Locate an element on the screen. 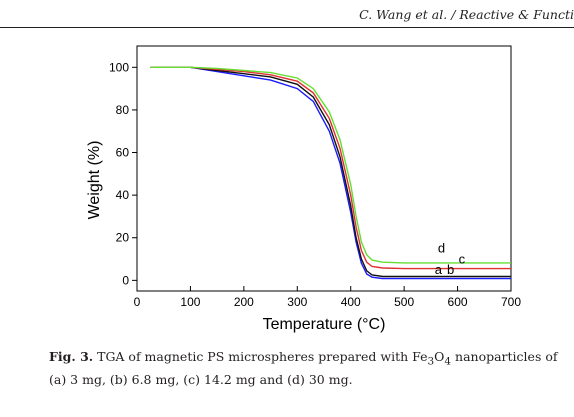 The height and width of the screenshot is (417, 574). y-axis-label: Weight (%) is located at coordinates (94, 180).